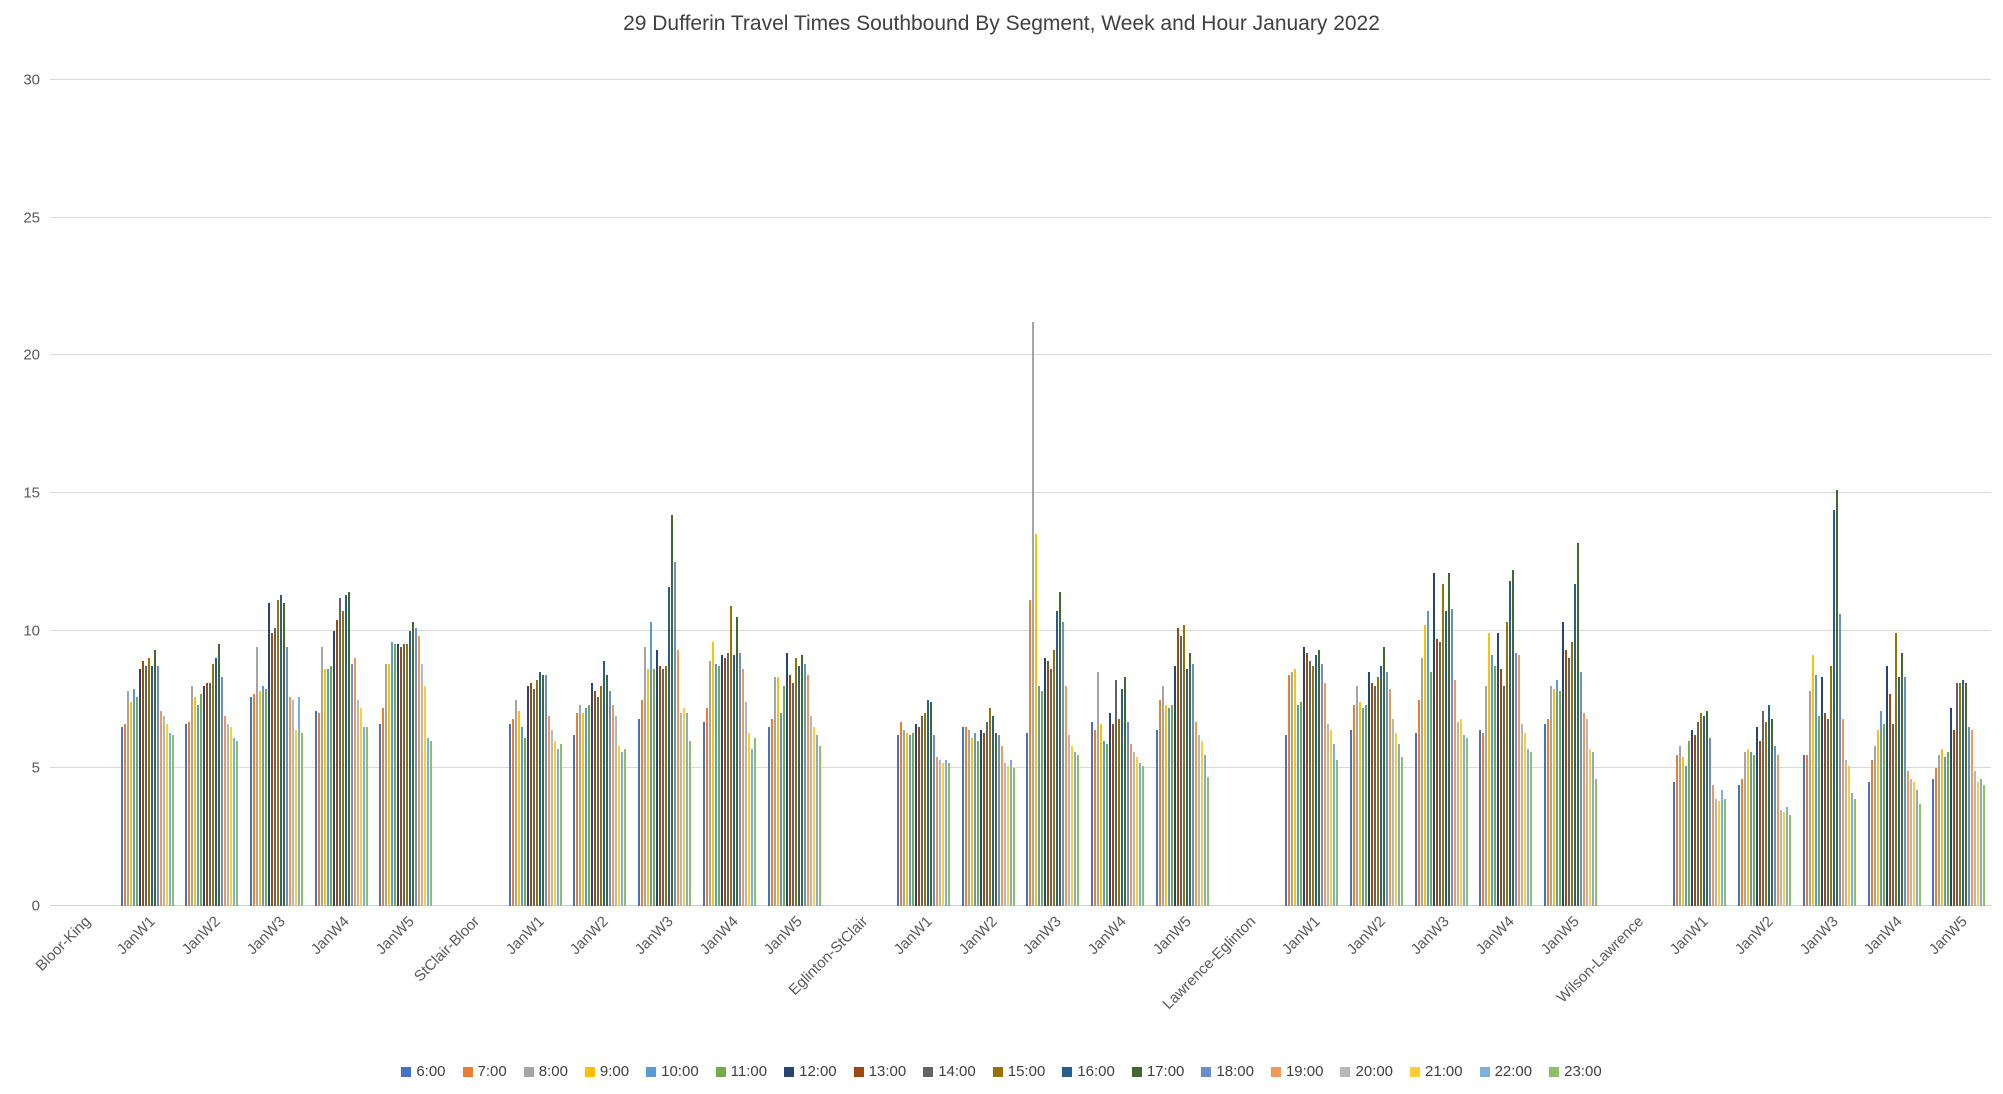  Describe the element at coordinates (31, 218) in the screenshot. I see `y-axis-tick-label: 25` at that location.